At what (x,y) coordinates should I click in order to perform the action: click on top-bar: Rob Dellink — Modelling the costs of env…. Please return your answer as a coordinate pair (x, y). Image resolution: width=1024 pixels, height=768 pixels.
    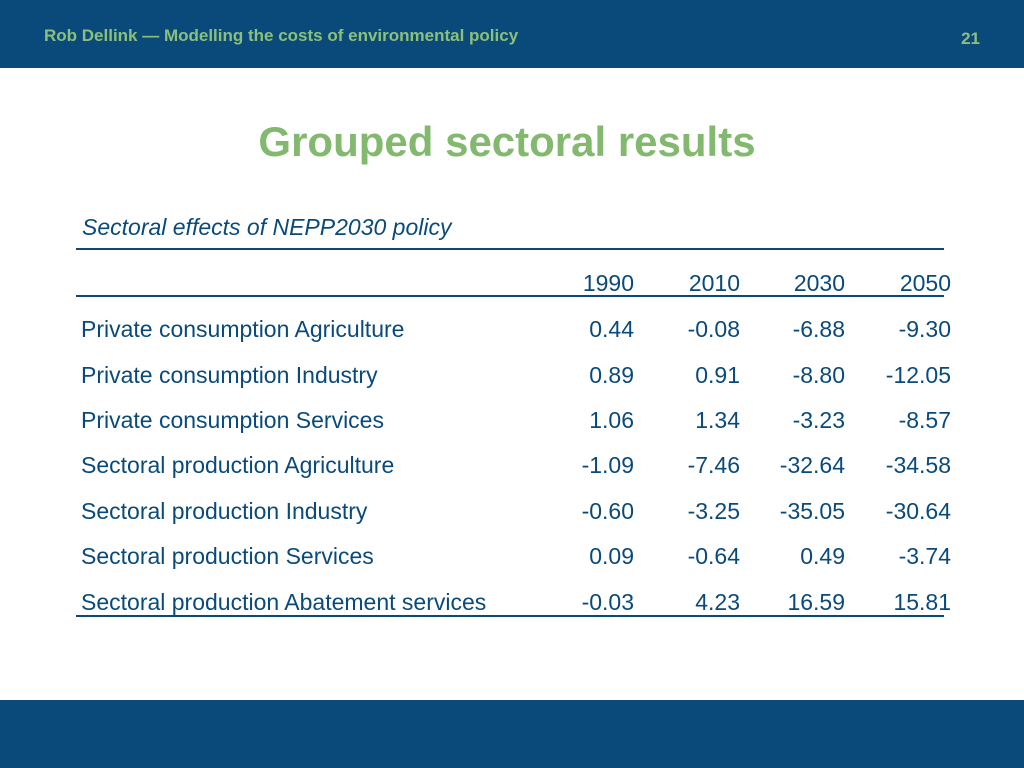
    Looking at the image, I should click on (512, 34).